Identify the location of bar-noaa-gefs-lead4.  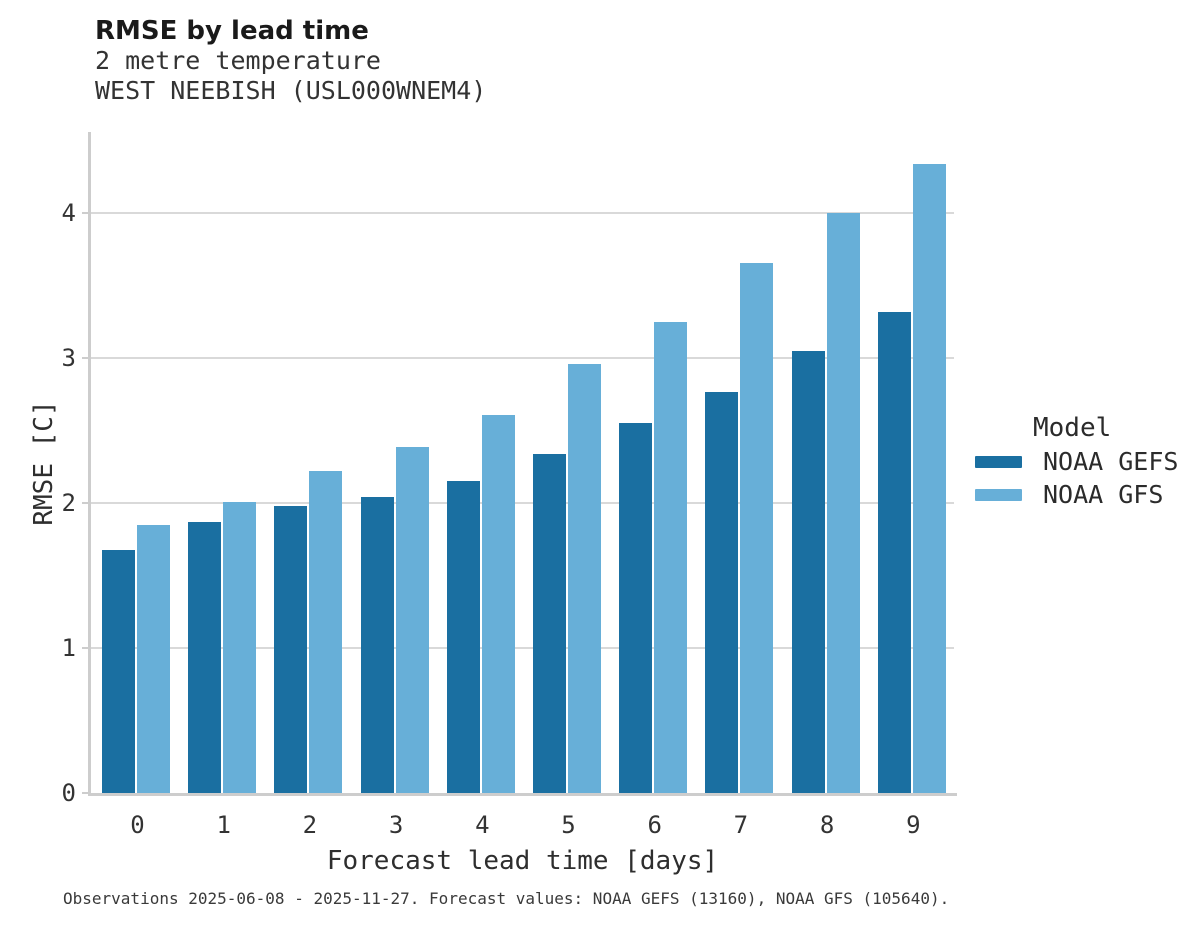
(463, 637).